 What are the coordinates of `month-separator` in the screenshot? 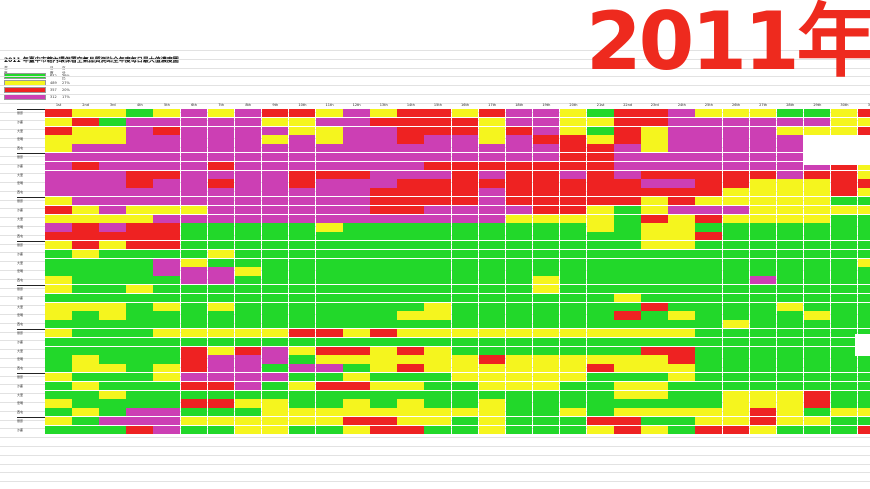 It's located at (31, 417).